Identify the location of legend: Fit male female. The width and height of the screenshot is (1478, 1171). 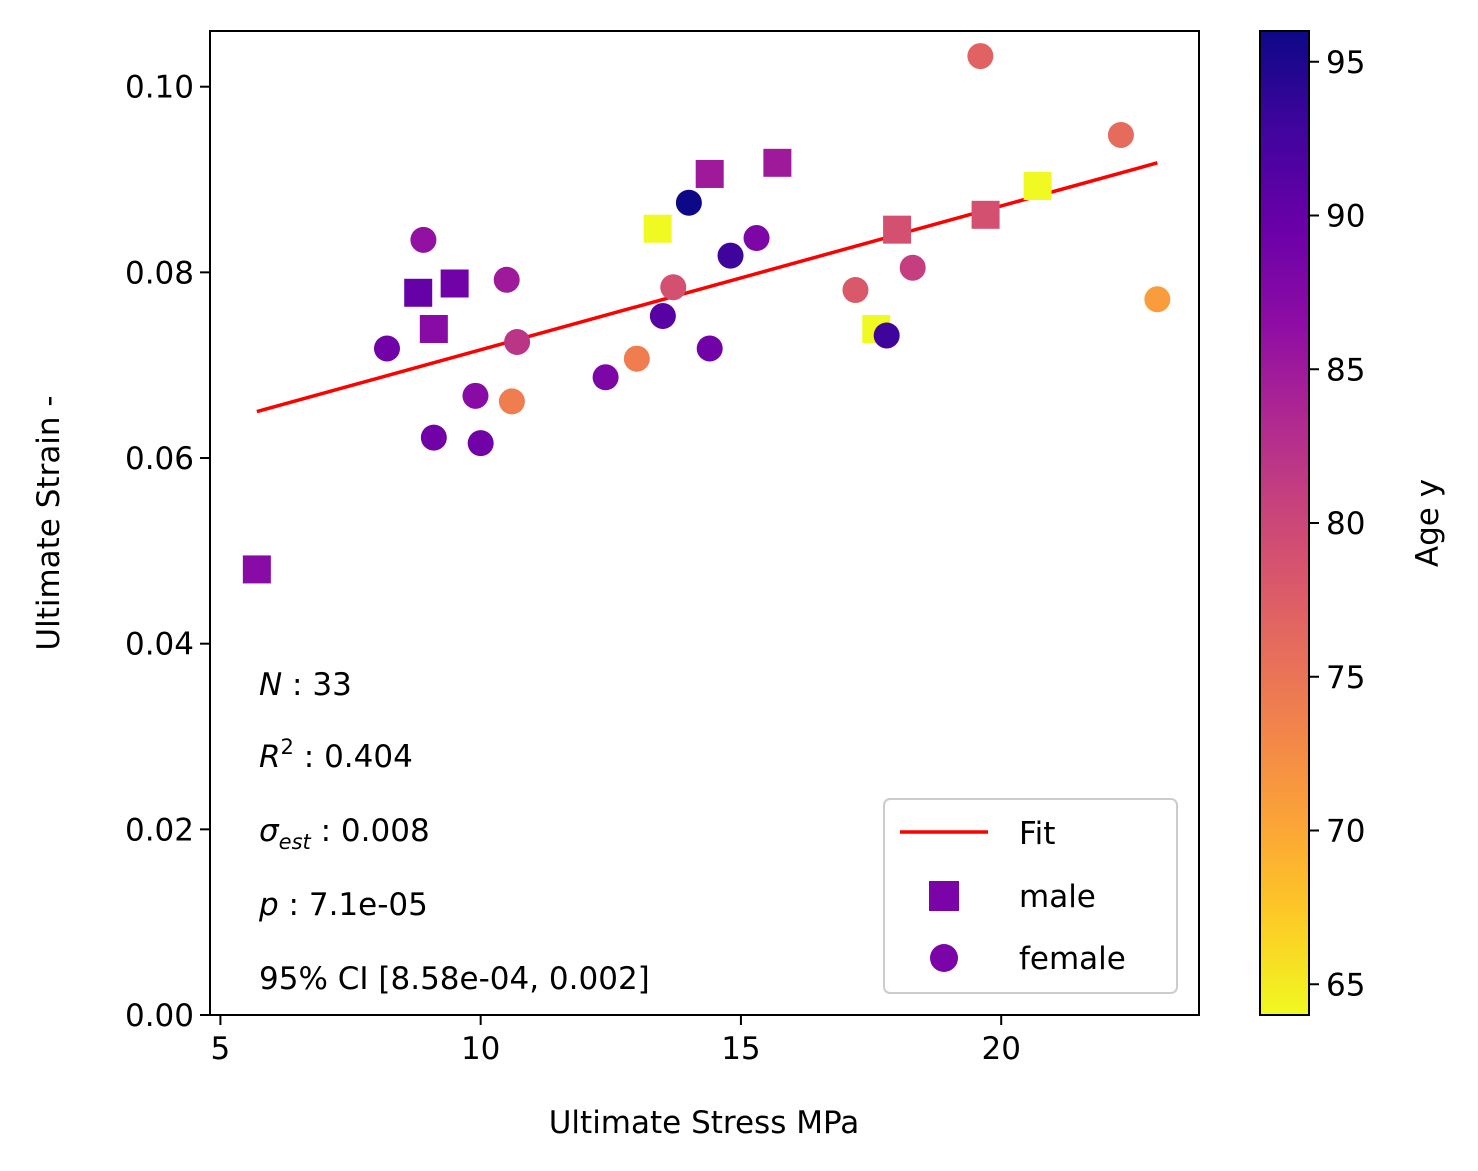
(1030, 896).